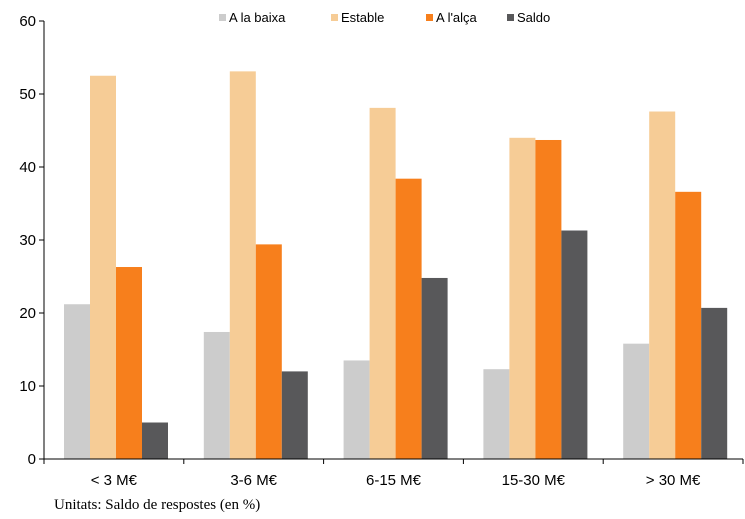 The width and height of the screenshot is (745, 519). I want to click on bar-saldo-30-m, so click(714, 383).